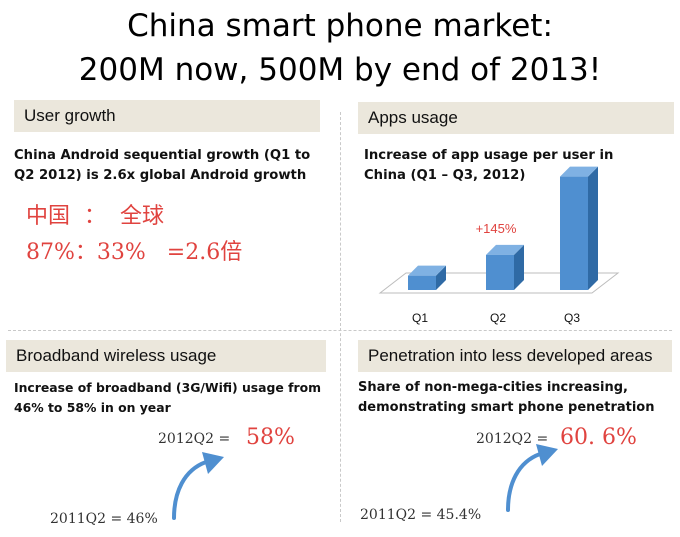 Image resolution: width=680 pixels, height=537 pixels. Describe the element at coordinates (134, 252) in the screenshot. I see `ratio-line-2: 87%：33% =2.6倍` at that location.